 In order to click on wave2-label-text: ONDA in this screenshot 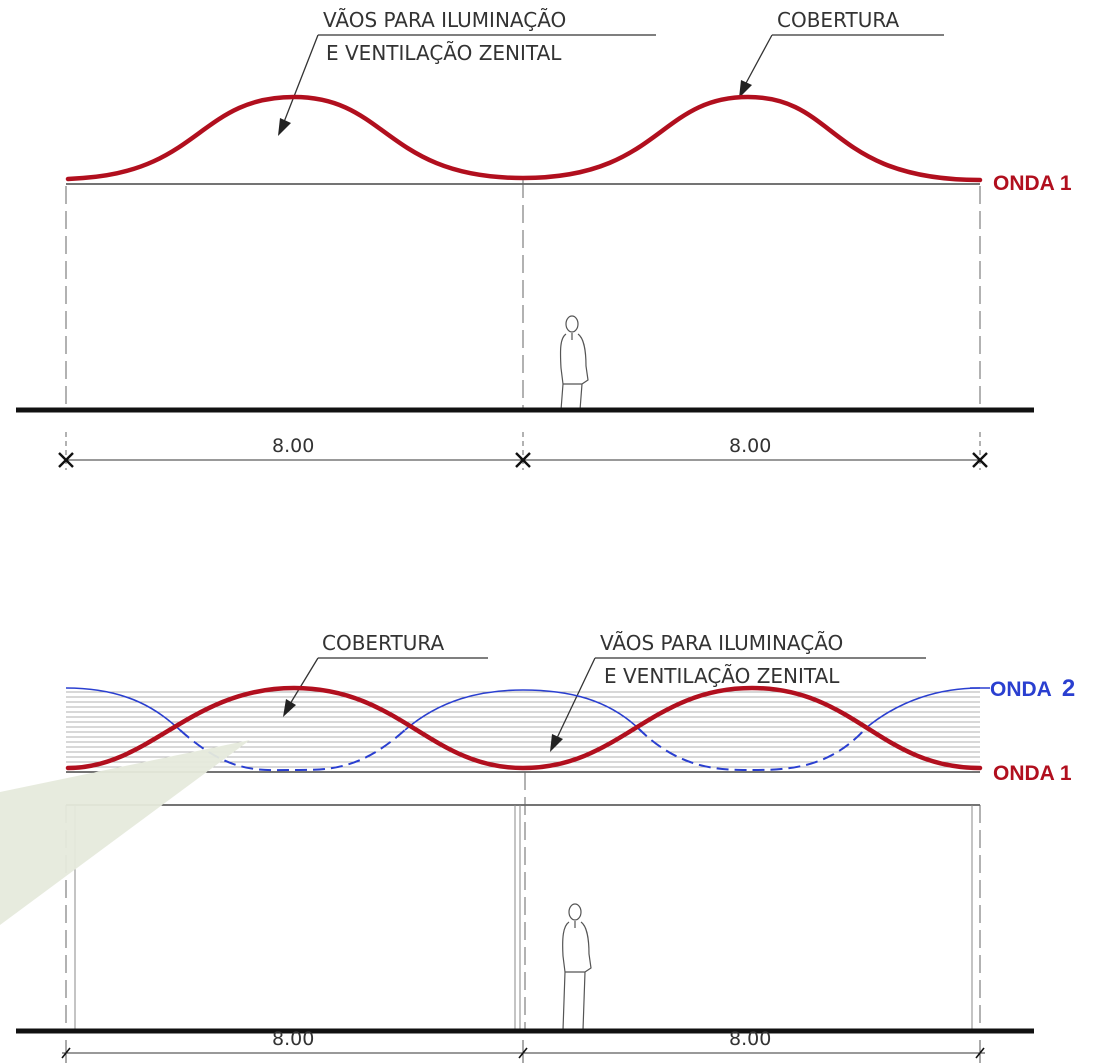, I will do `click(1021, 689)`.